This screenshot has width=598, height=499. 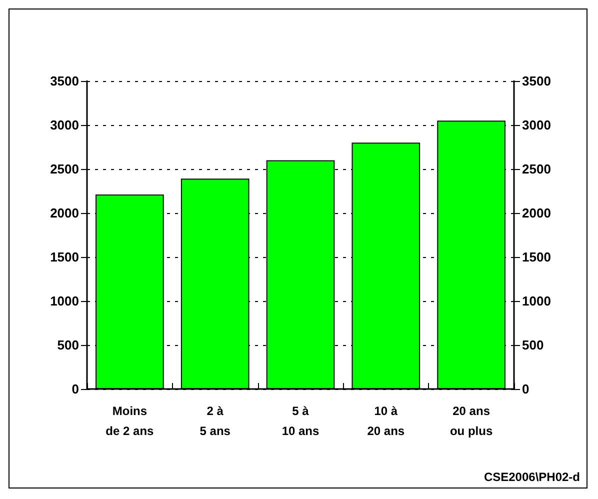 What do you see at coordinates (64, 169) in the screenshot?
I see `y-tick-label: 2500` at bounding box center [64, 169].